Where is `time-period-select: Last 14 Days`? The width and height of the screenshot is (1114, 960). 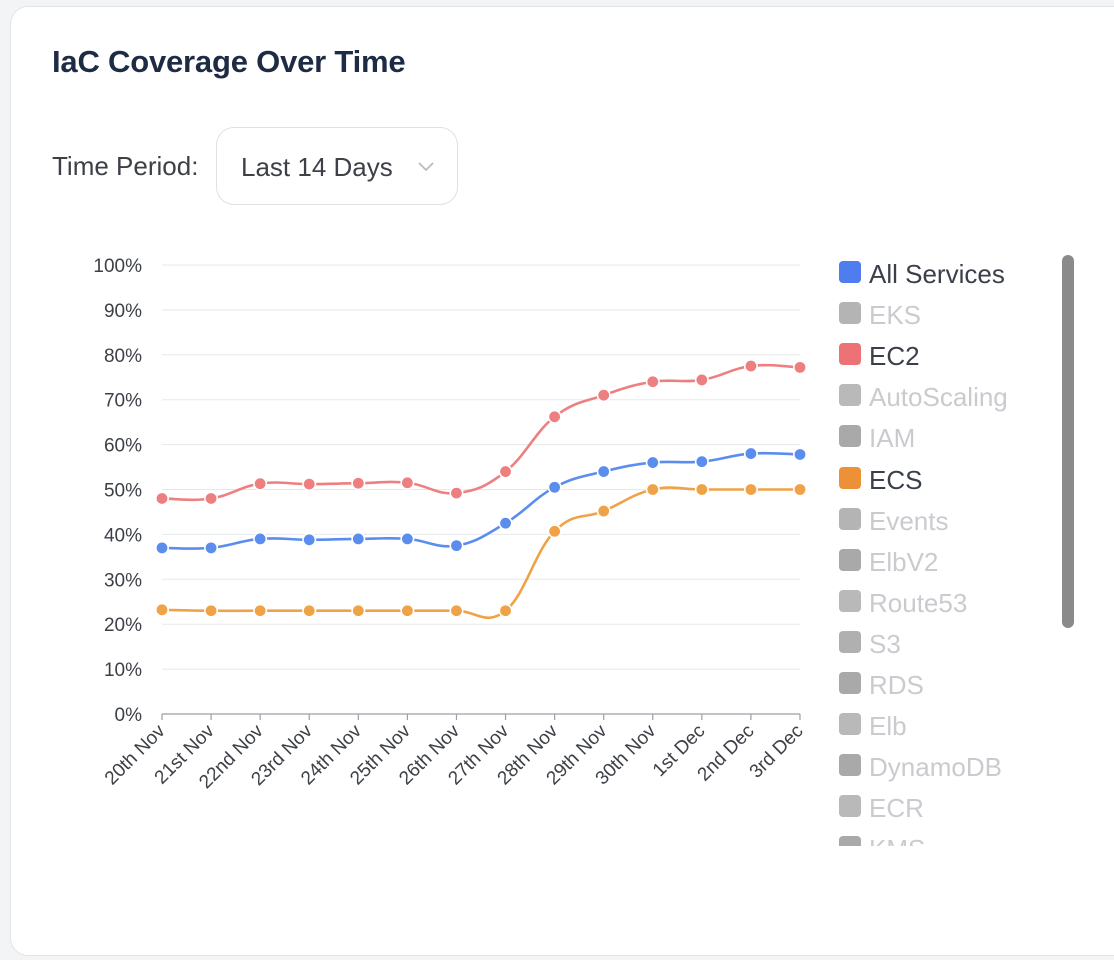
time-period-select: Last 14 Days is located at coordinates (337, 166).